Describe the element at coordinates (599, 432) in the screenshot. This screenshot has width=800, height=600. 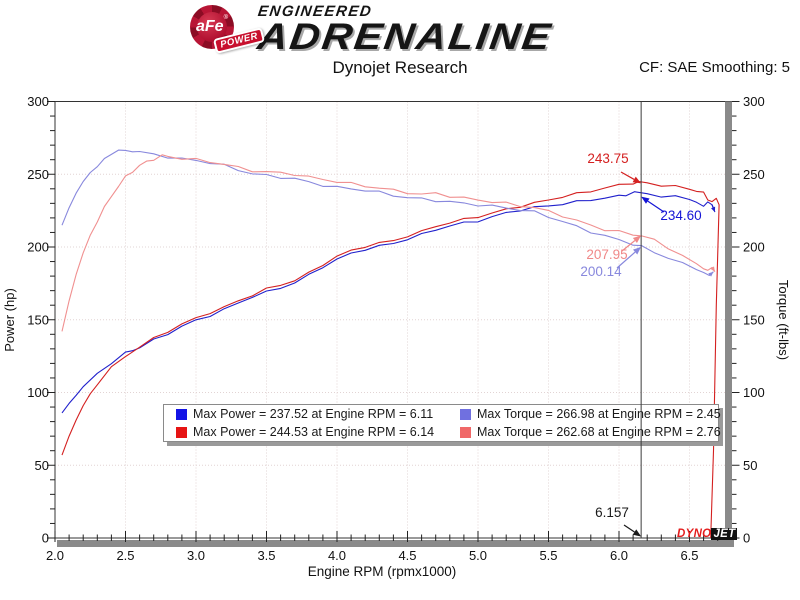
I see `legend-label: Max Torque = 262.68 at Engine RPM = 2.76` at that location.